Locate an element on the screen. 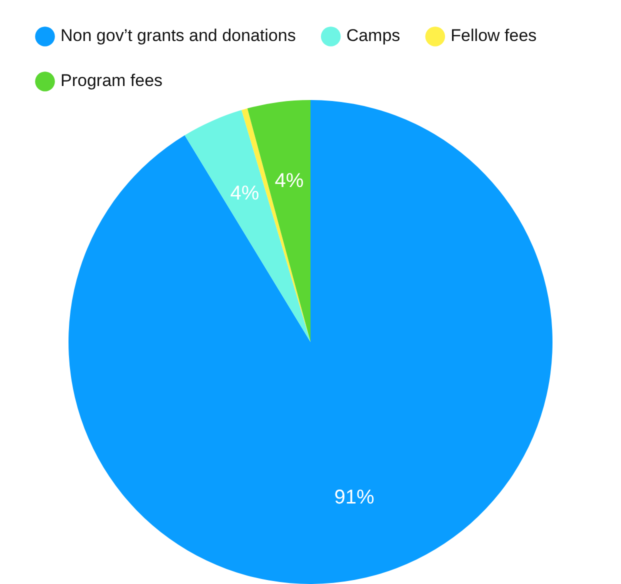 The width and height of the screenshot is (621, 584). legend-label: Non gov’t grants and donations is located at coordinates (178, 36).